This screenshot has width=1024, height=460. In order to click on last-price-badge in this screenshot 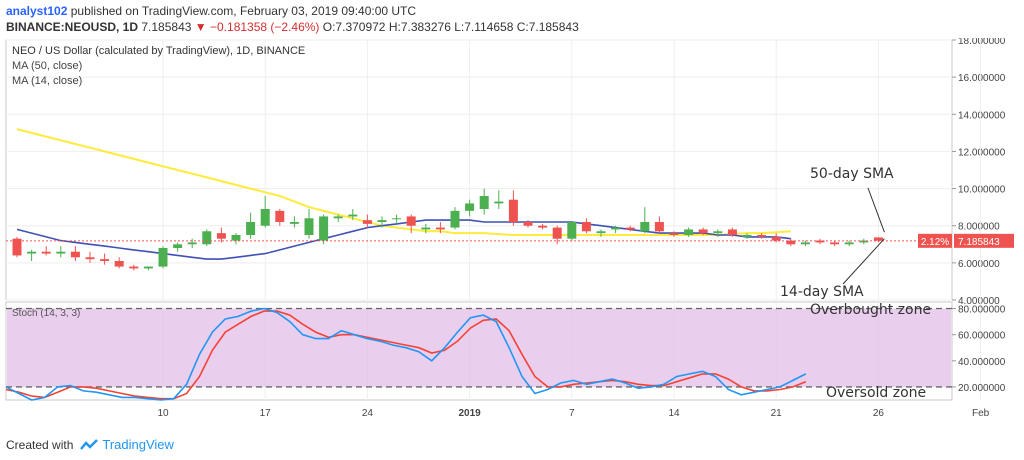, I will do `click(984, 240)`.